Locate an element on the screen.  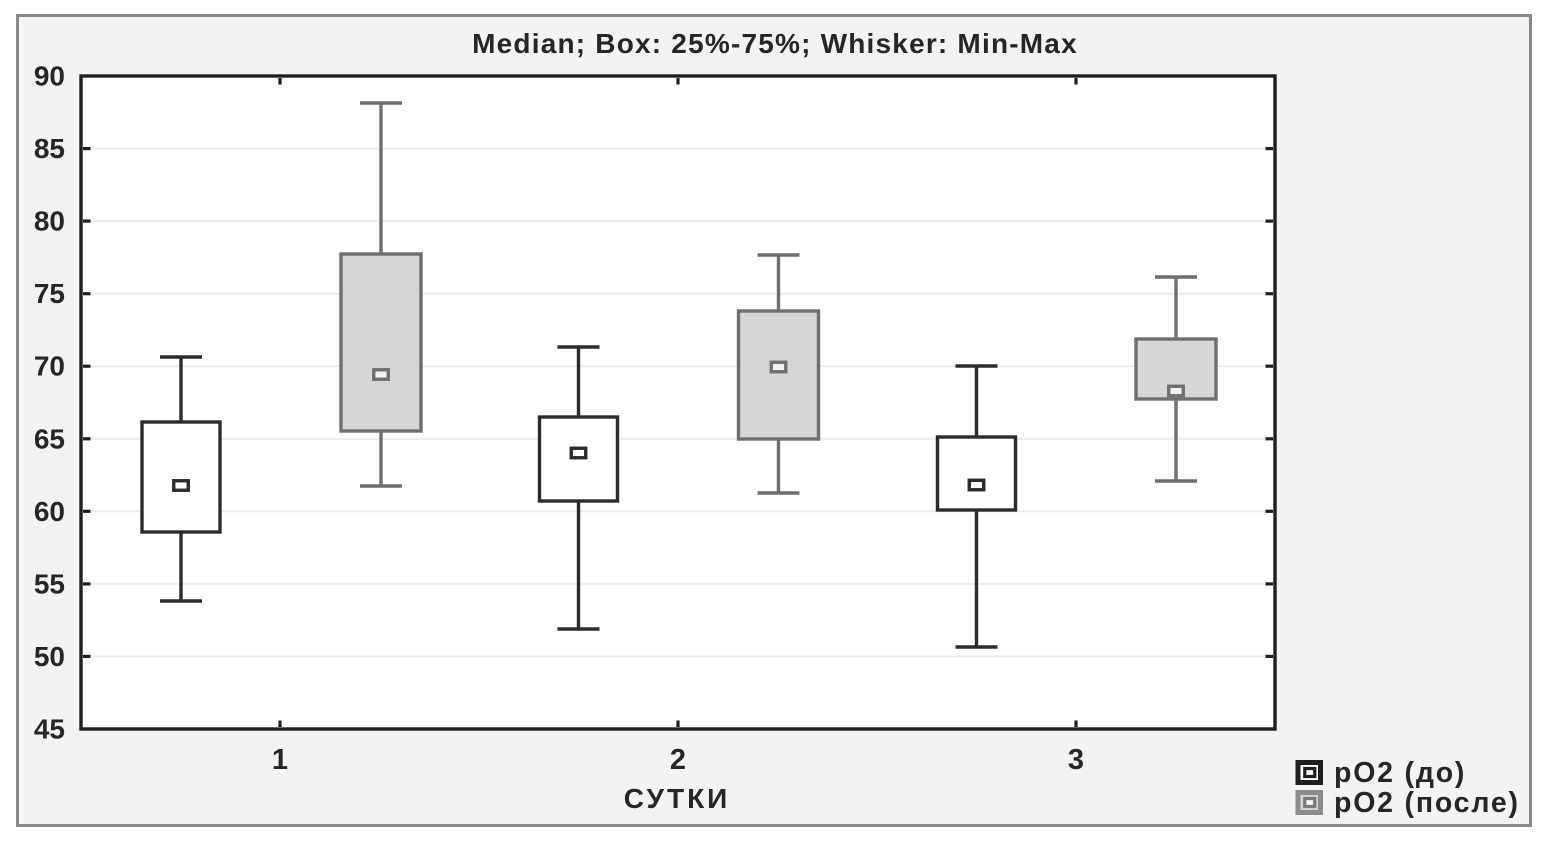
svg-text: 55 is located at coordinates (49, 583).